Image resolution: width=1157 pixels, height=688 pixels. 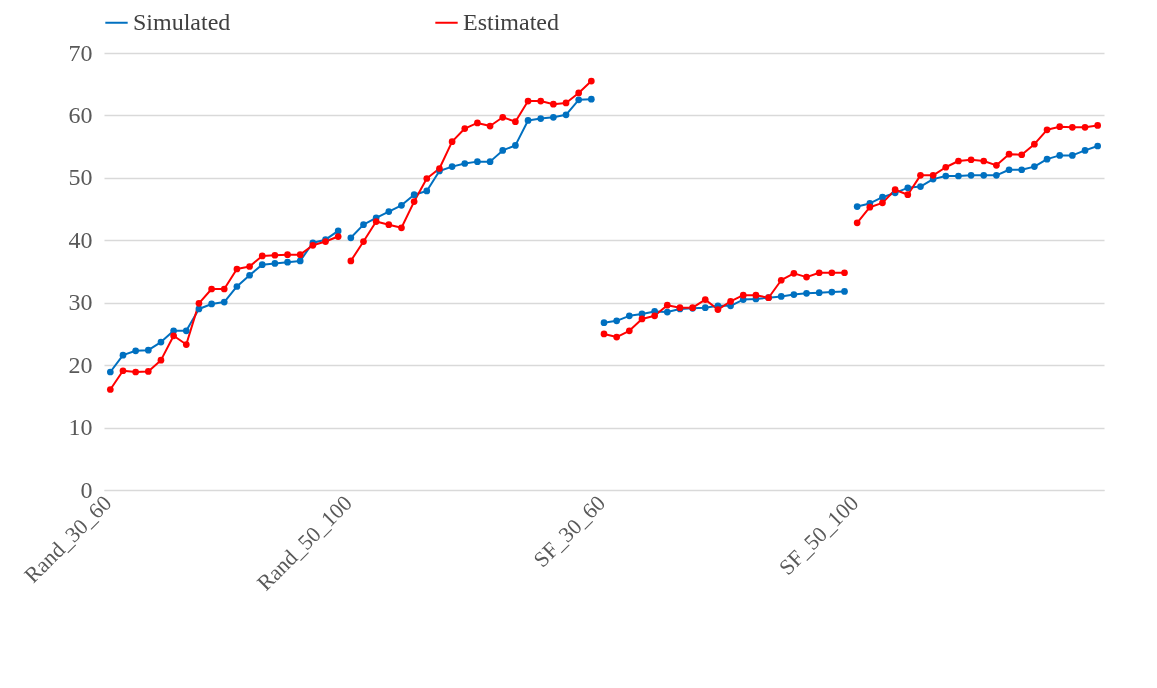 What do you see at coordinates (80, 239) in the screenshot?
I see `y-tick-label: 40` at bounding box center [80, 239].